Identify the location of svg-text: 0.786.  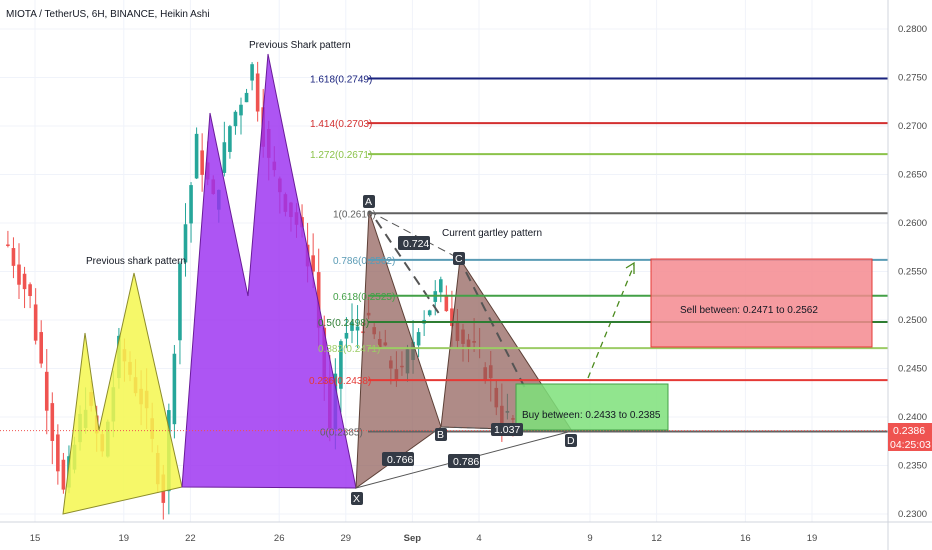
(466, 462).